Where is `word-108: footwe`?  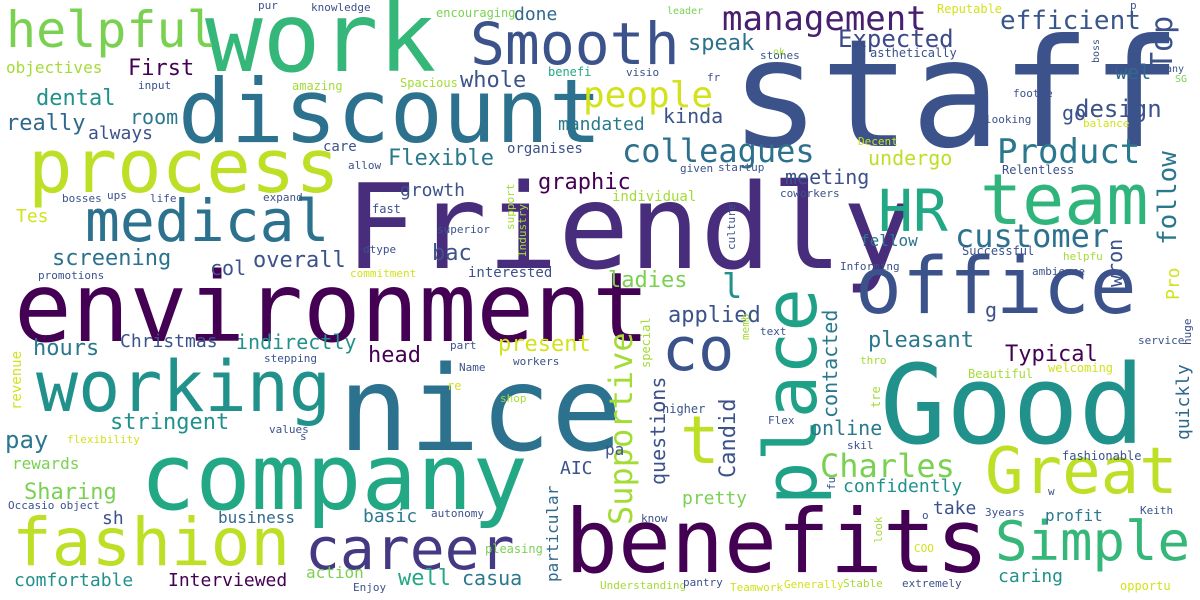 word-108: footwe is located at coordinates (1033, 93).